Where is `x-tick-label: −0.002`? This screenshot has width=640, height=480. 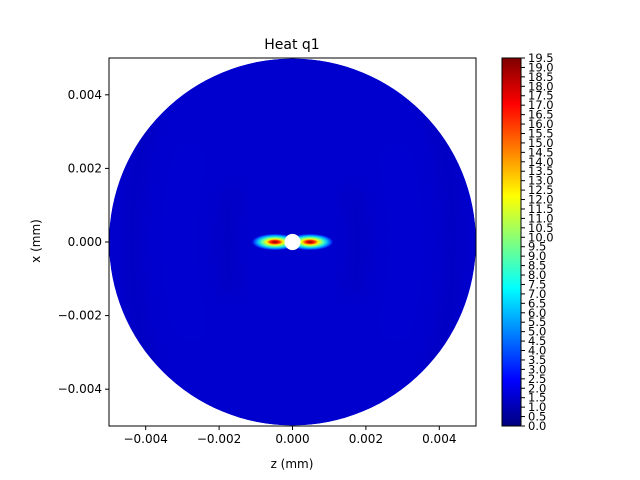
x-tick-label: −0.002 is located at coordinates (219, 439).